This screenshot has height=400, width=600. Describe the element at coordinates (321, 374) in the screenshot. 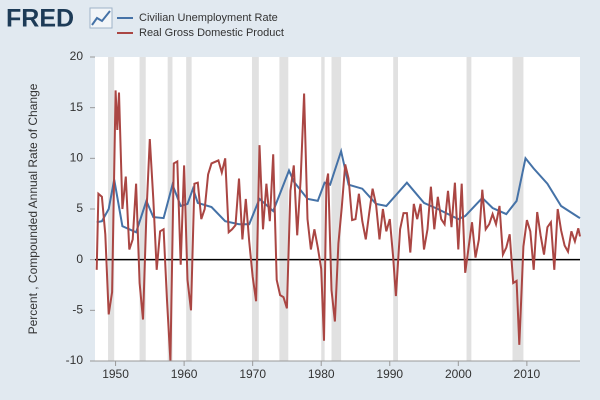

I see `x-tick-label: 1980` at that location.